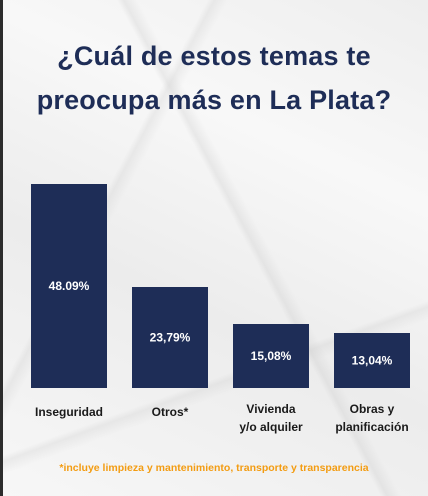  Describe the element at coordinates (170, 412) in the screenshot. I see `category-label-1-0: Otros*` at that location.